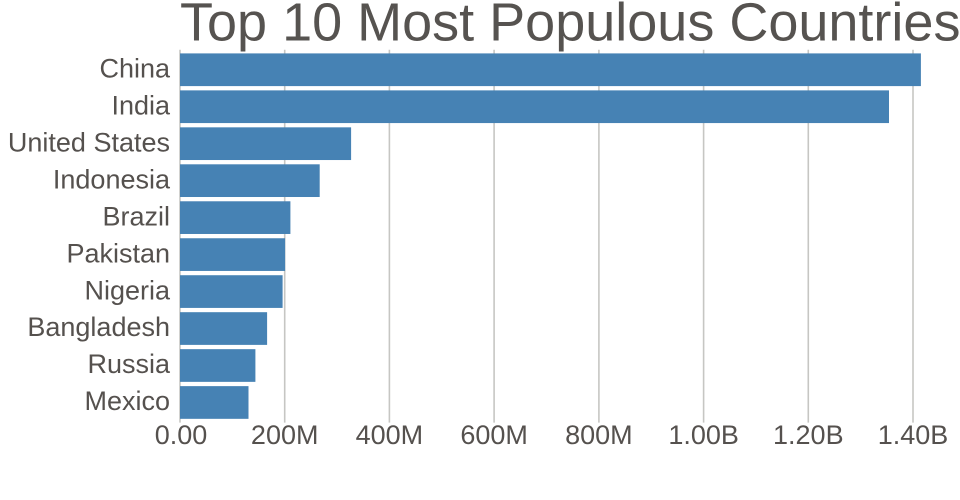 The width and height of the screenshot is (960, 500). I want to click on svg-text: Brazil, so click(136, 216).